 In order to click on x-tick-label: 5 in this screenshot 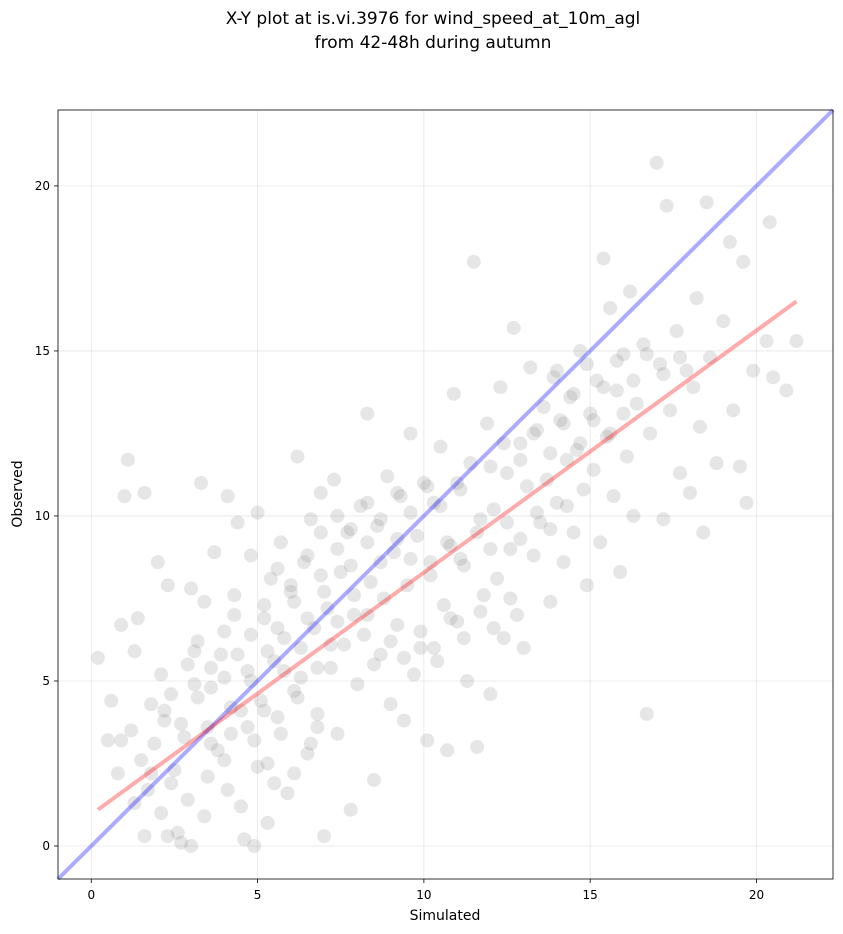, I will do `click(258, 895)`.